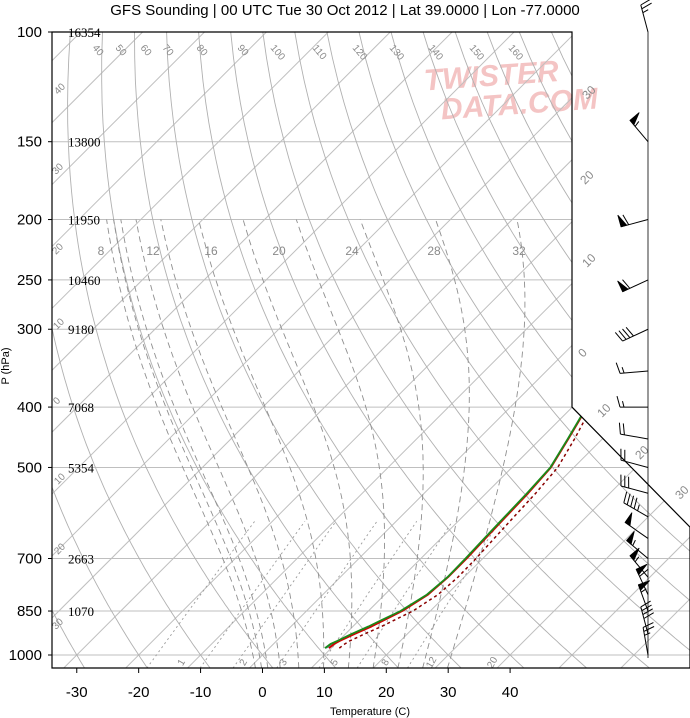 This screenshot has height=718, width=690. Describe the element at coordinates (69, 350) in the screenshot. I see `dry-adiabat--30` at that location.